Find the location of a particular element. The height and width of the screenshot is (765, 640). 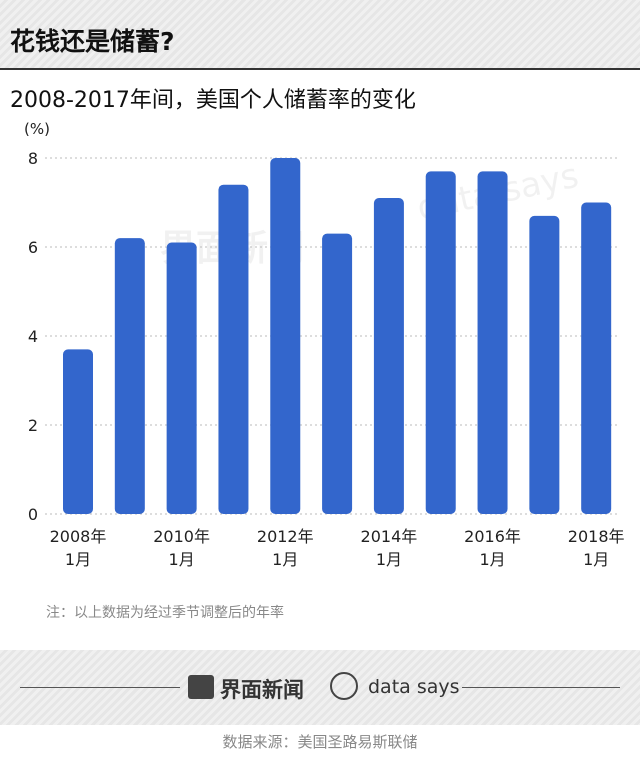

y-tick-label: 2 is located at coordinates (33, 425).